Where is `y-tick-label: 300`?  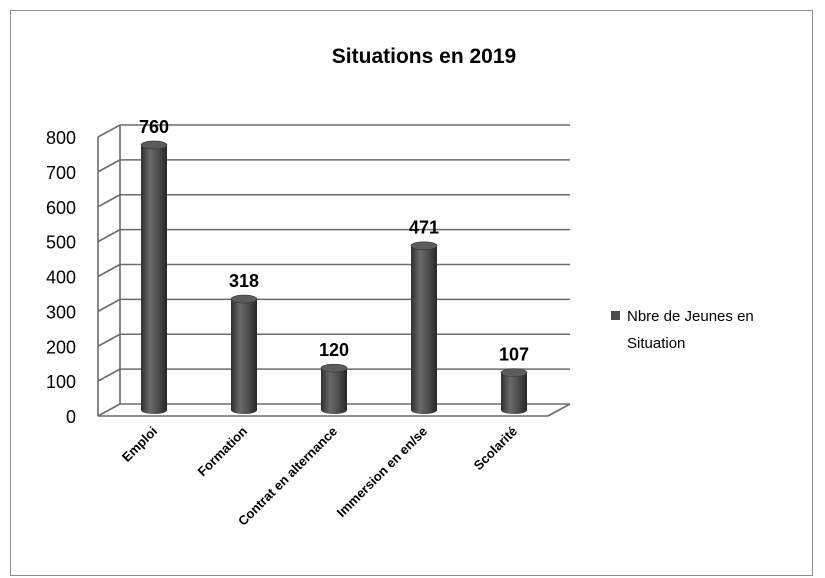
y-tick-label: 300 is located at coordinates (61, 312).